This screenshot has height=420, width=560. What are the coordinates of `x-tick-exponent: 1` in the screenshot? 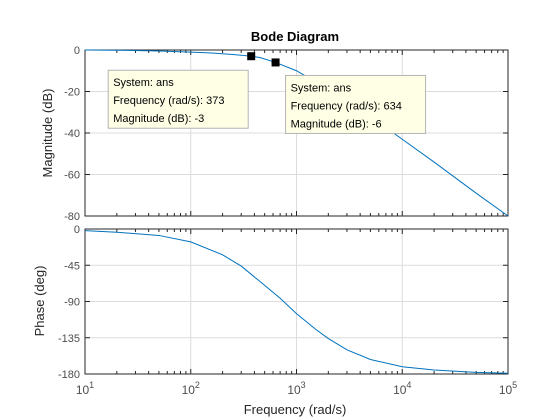 It's located at (91, 385).